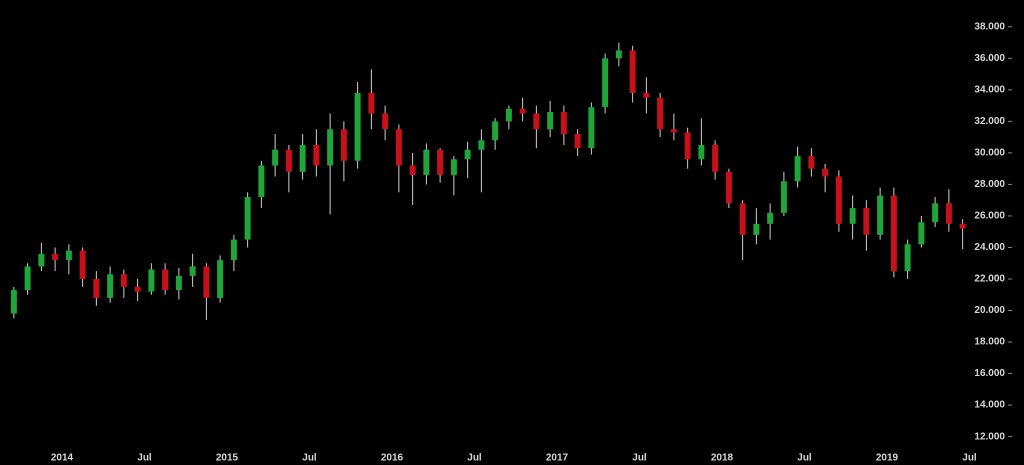 The image size is (1024, 465). What do you see at coordinates (227, 458) in the screenshot?
I see `x-tick-label: 2015` at bounding box center [227, 458].